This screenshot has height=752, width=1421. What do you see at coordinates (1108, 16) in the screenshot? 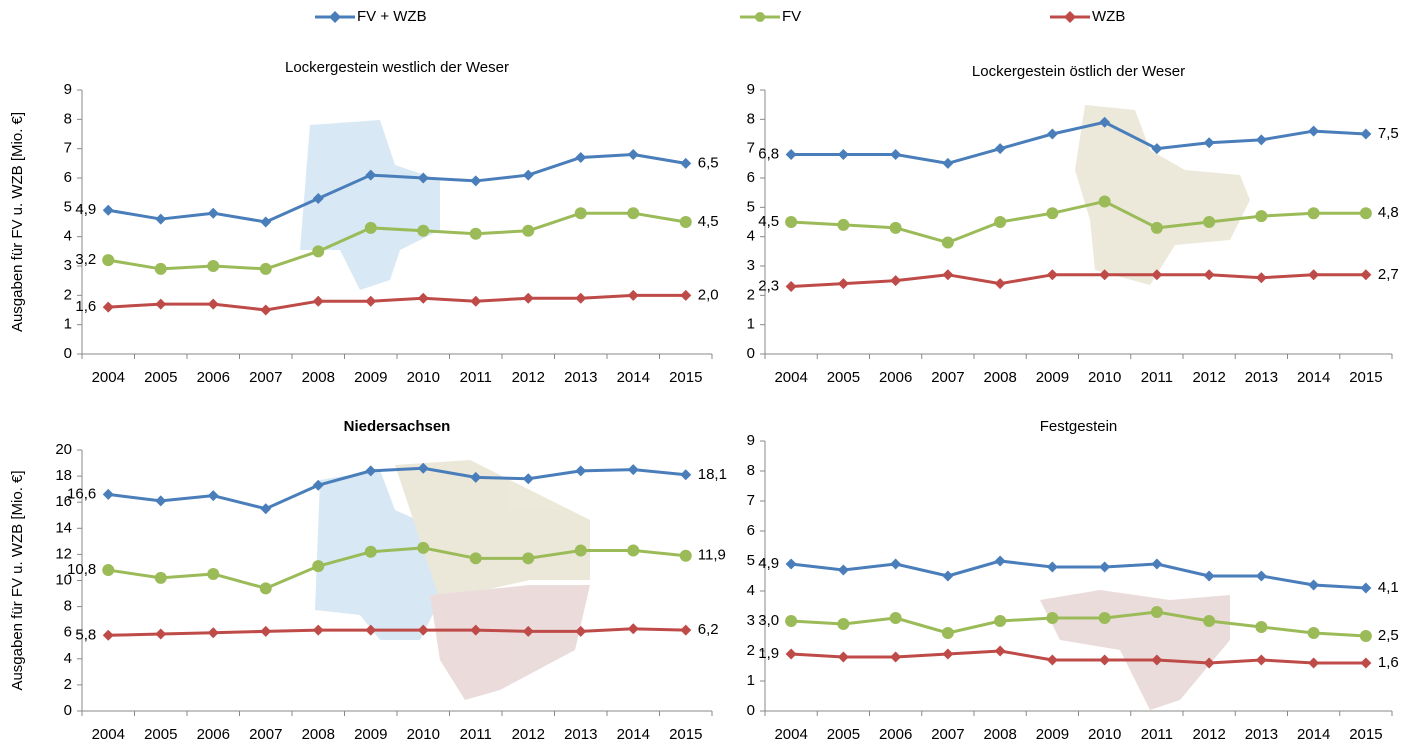
I see `legend-label: WZB` at bounding box center [1108, 16].